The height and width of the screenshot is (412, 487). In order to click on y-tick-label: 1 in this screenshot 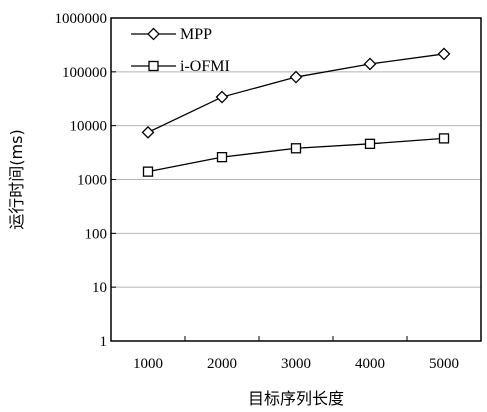, I will do `click(104, 342)`.